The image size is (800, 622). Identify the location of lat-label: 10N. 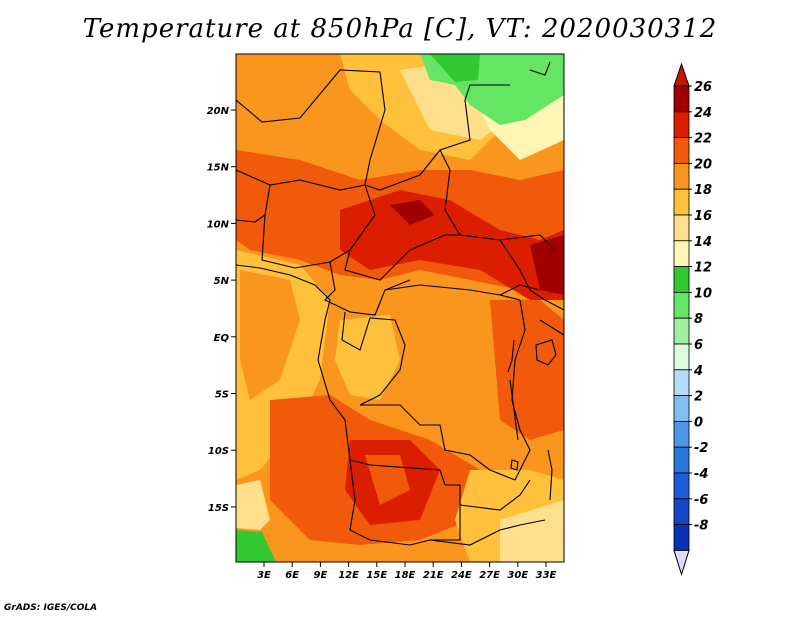
(218, 224).